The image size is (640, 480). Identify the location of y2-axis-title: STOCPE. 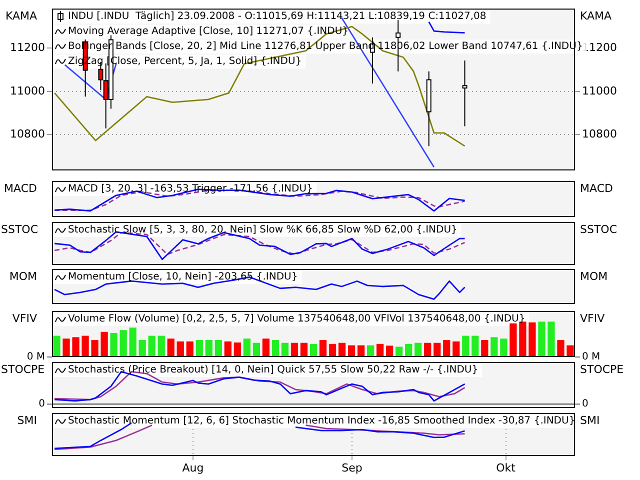
(602, 369).